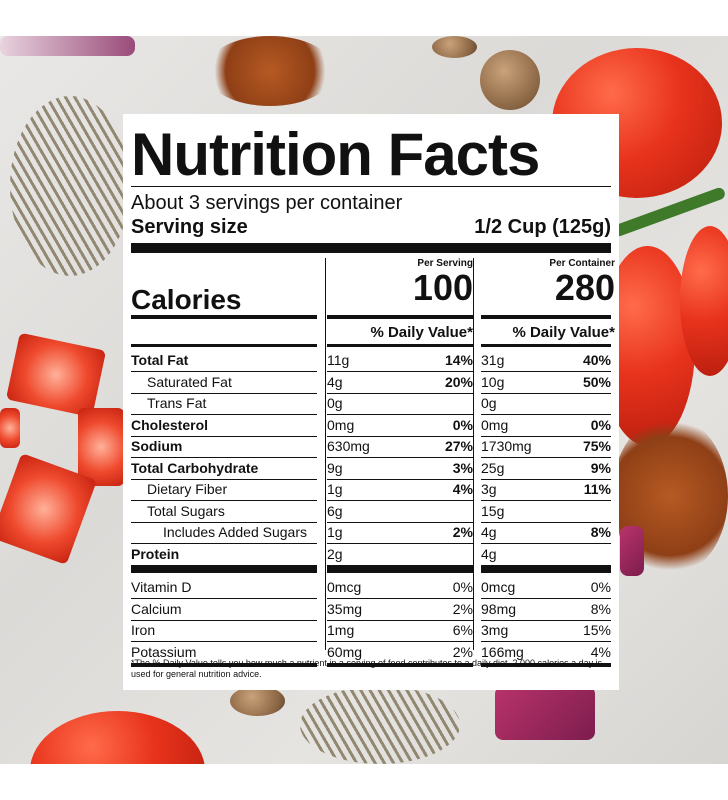  What do you see at coordinates (600, 587) in the screenshot?
I see `vitamin-container-dv: 0%` at bounding box center [600, 587].